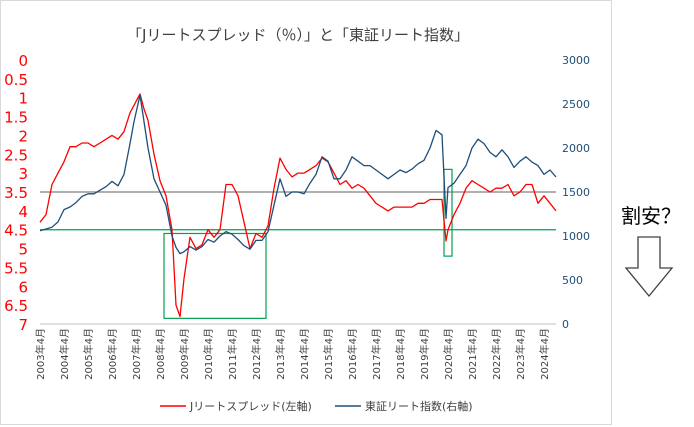 The width and height of the screenshot is (694, 427). What do you see at coordinates (40, 354) in the screenshot?
I see `x-tick-label: 2003年4月` at bounding box center [40, 354].